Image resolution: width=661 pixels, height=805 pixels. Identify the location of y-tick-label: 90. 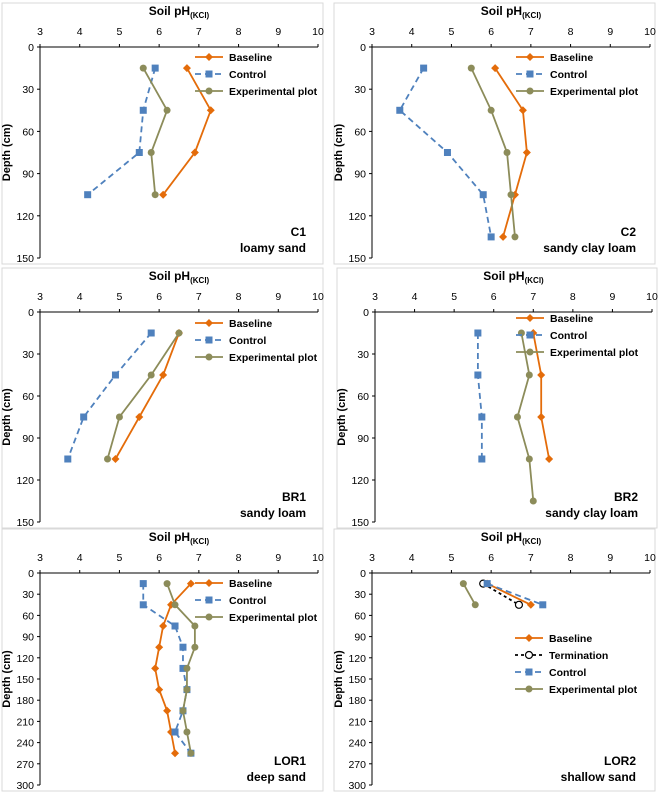
(28, 175).